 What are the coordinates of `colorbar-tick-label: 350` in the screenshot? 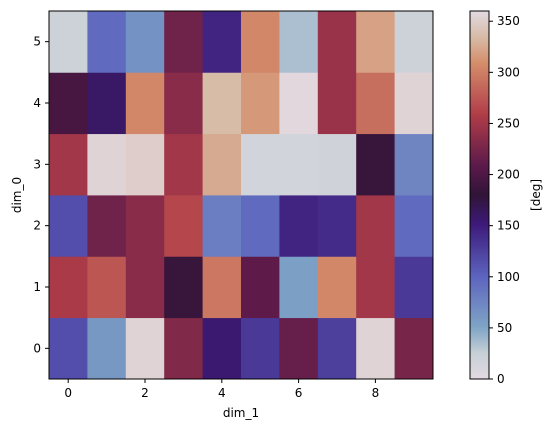 It's located at (508, 21).